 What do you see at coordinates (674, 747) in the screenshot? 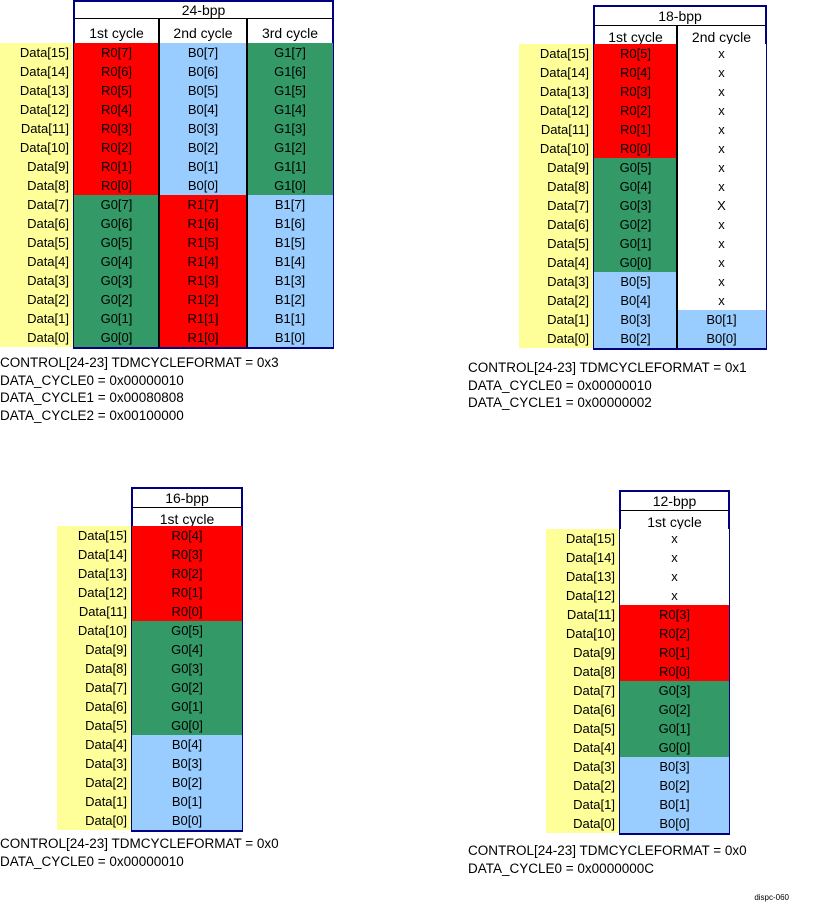
I see `bit-cell: G0[0]` at bounding box center [674, 747].